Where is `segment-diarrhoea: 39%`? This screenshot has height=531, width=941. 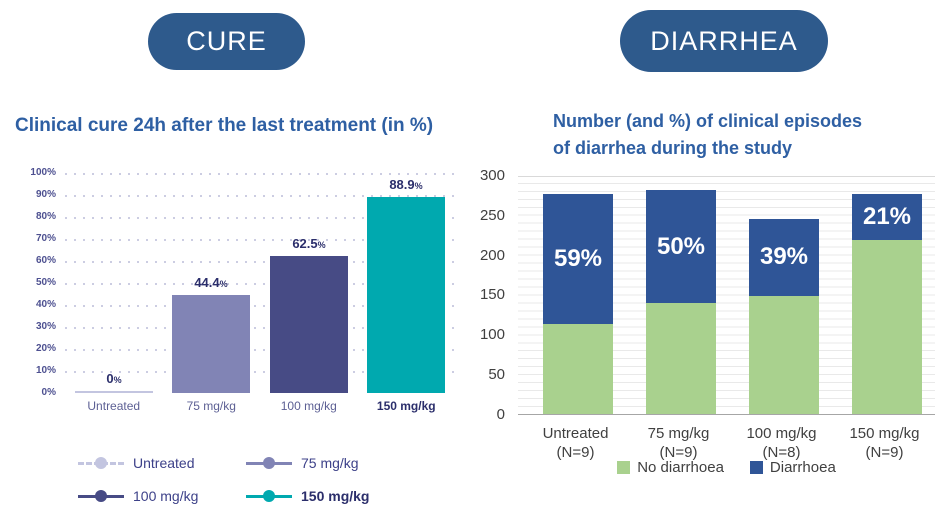 segment-diarrhoea: 39% is located at coordinates (784, 257).